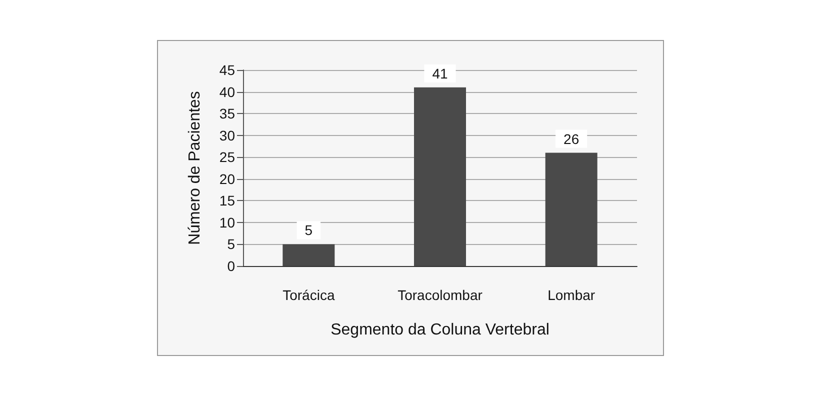 This screenshot has width=820, height=396. What do you see at coordinates (440, 73) in the screenshot?
I see `data-label: 41` at bounding box center [440, 73].